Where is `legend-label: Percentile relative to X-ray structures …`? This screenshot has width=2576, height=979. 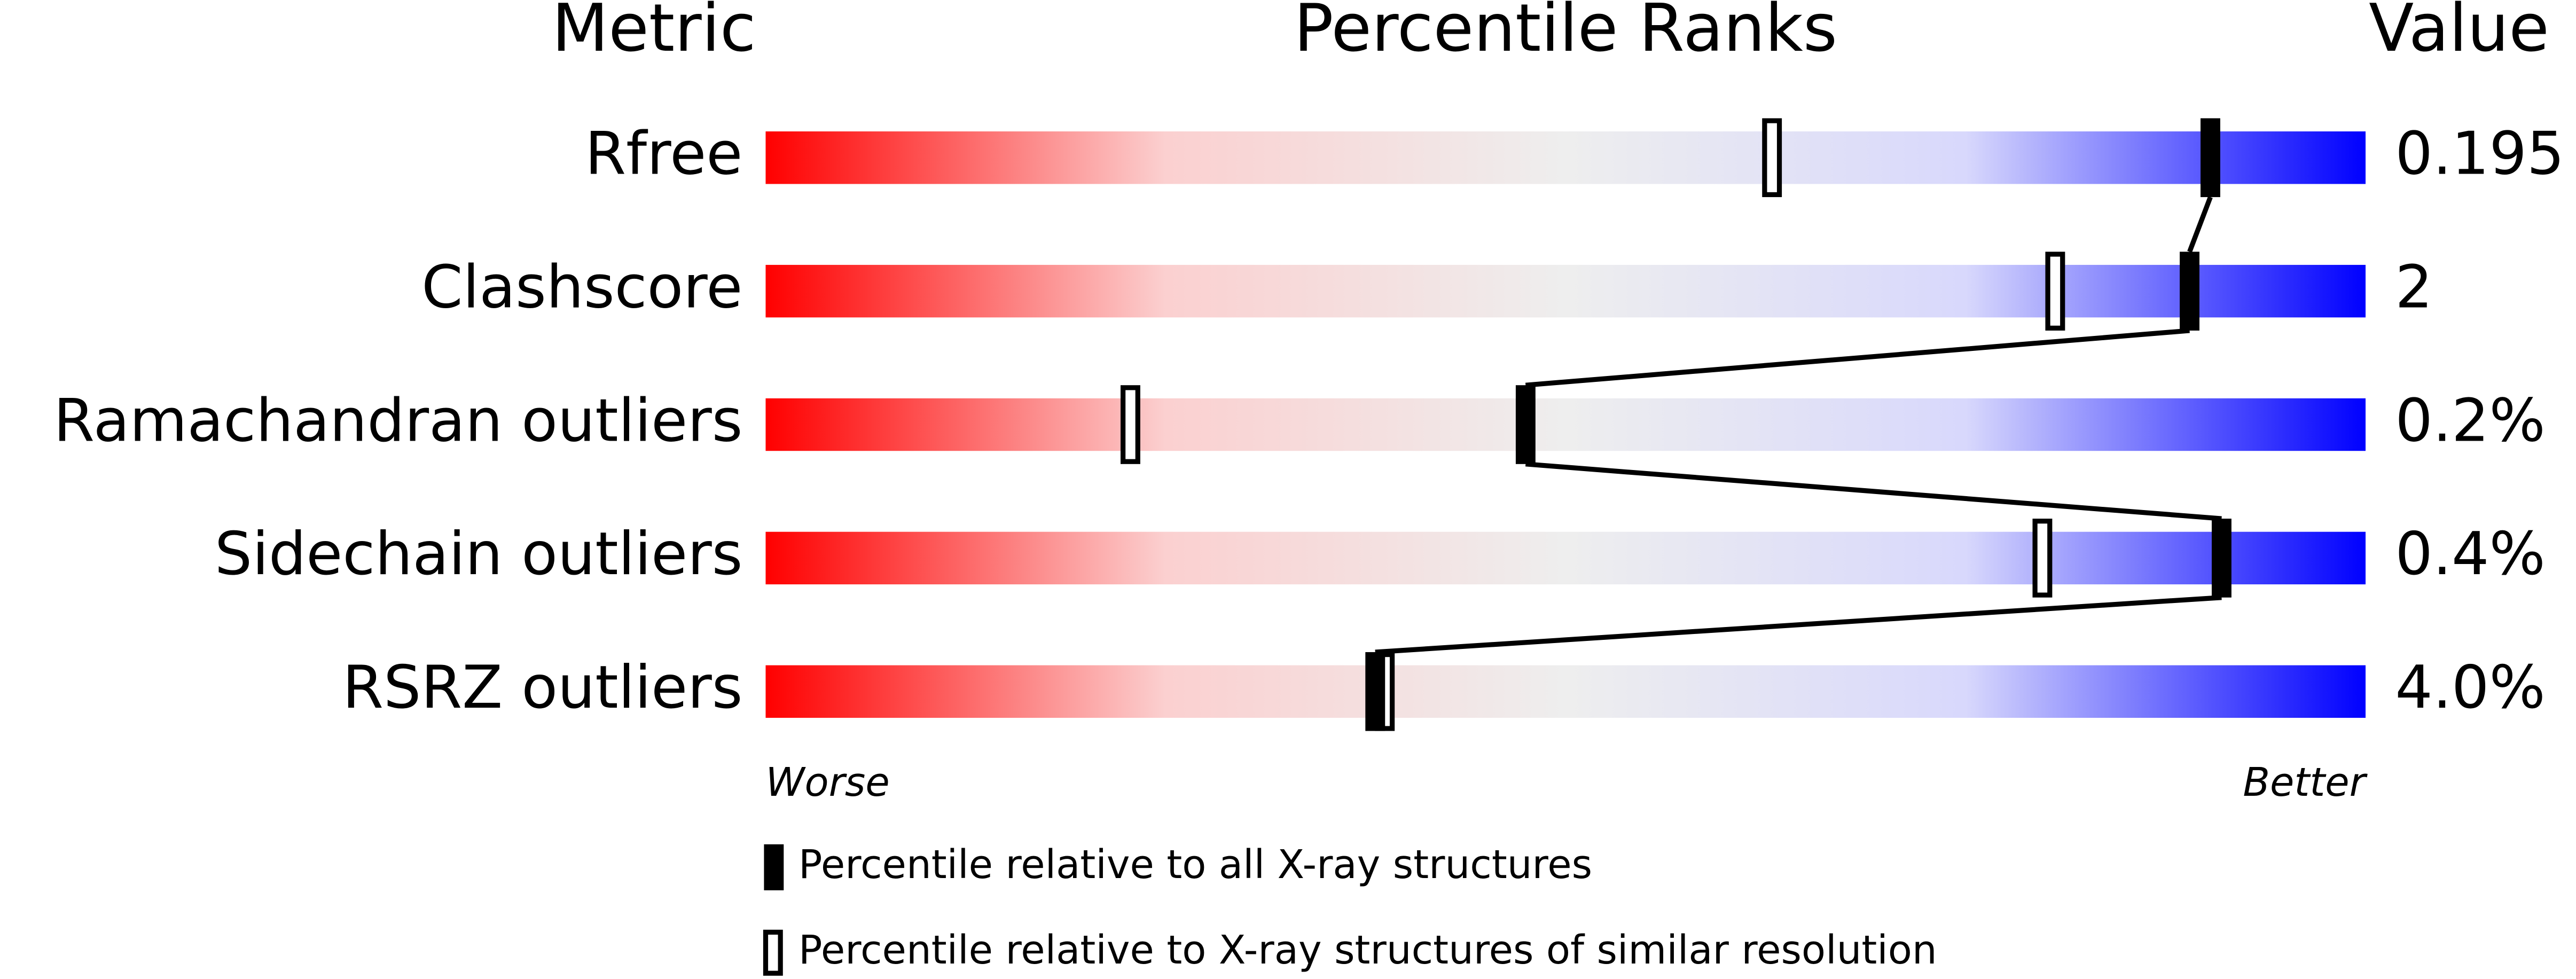
legend-label: Percentile relative to X-ray structures … is located at coordinates (1367, 950).